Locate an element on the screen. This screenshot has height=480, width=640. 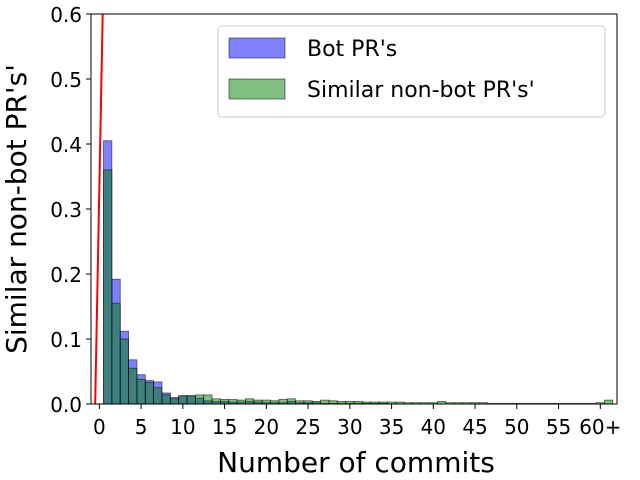
x-tick-label: 0 is located at coordinates (99, 427).